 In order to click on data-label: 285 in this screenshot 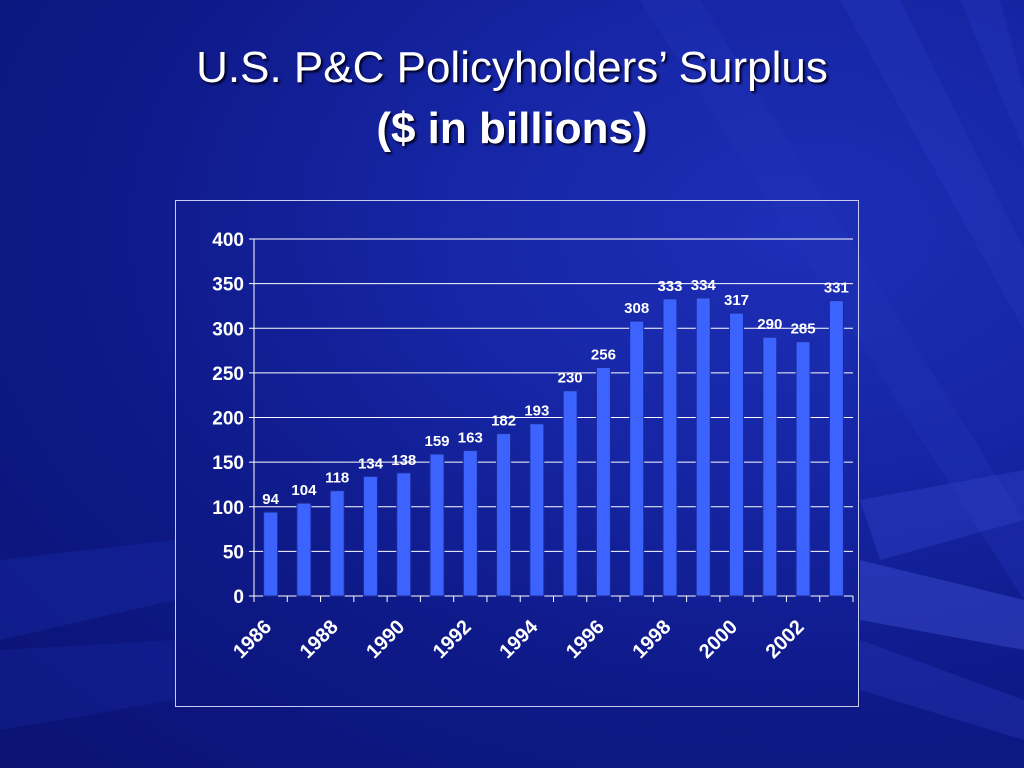, I will do `click(803, 329)`.